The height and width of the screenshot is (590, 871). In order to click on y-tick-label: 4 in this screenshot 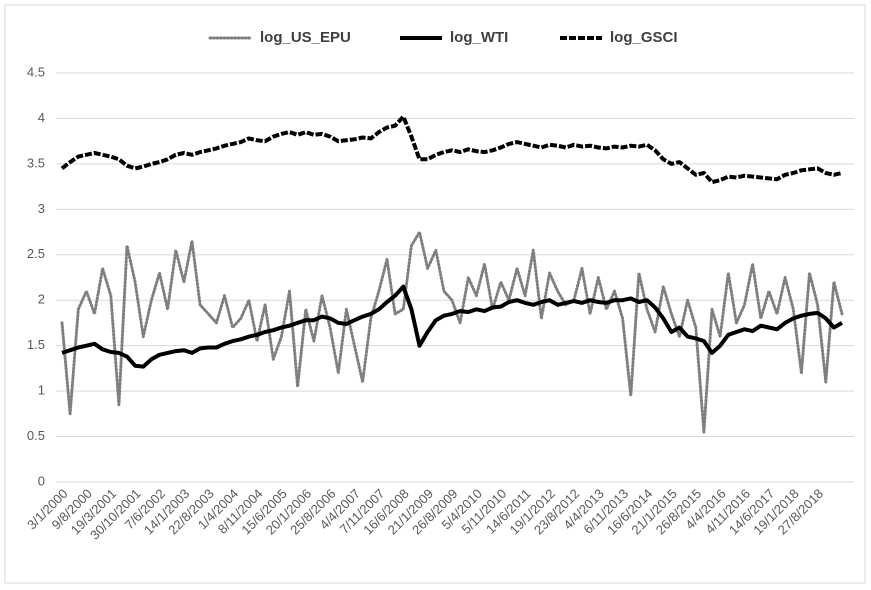, I will do `click(41, 117)`.